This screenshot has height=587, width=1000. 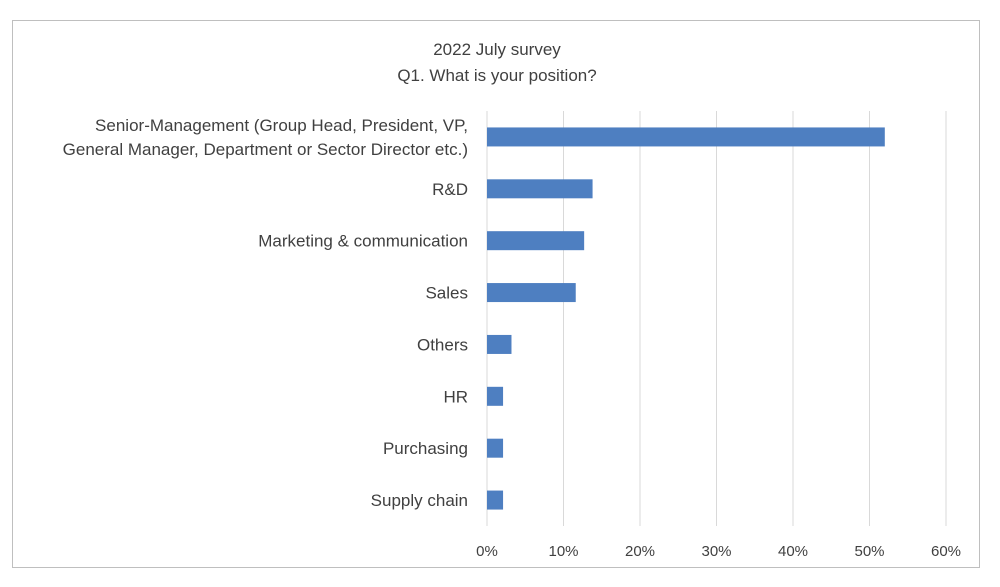 I want to click on x-tick-label: 60%, so click(x=946, y=551).